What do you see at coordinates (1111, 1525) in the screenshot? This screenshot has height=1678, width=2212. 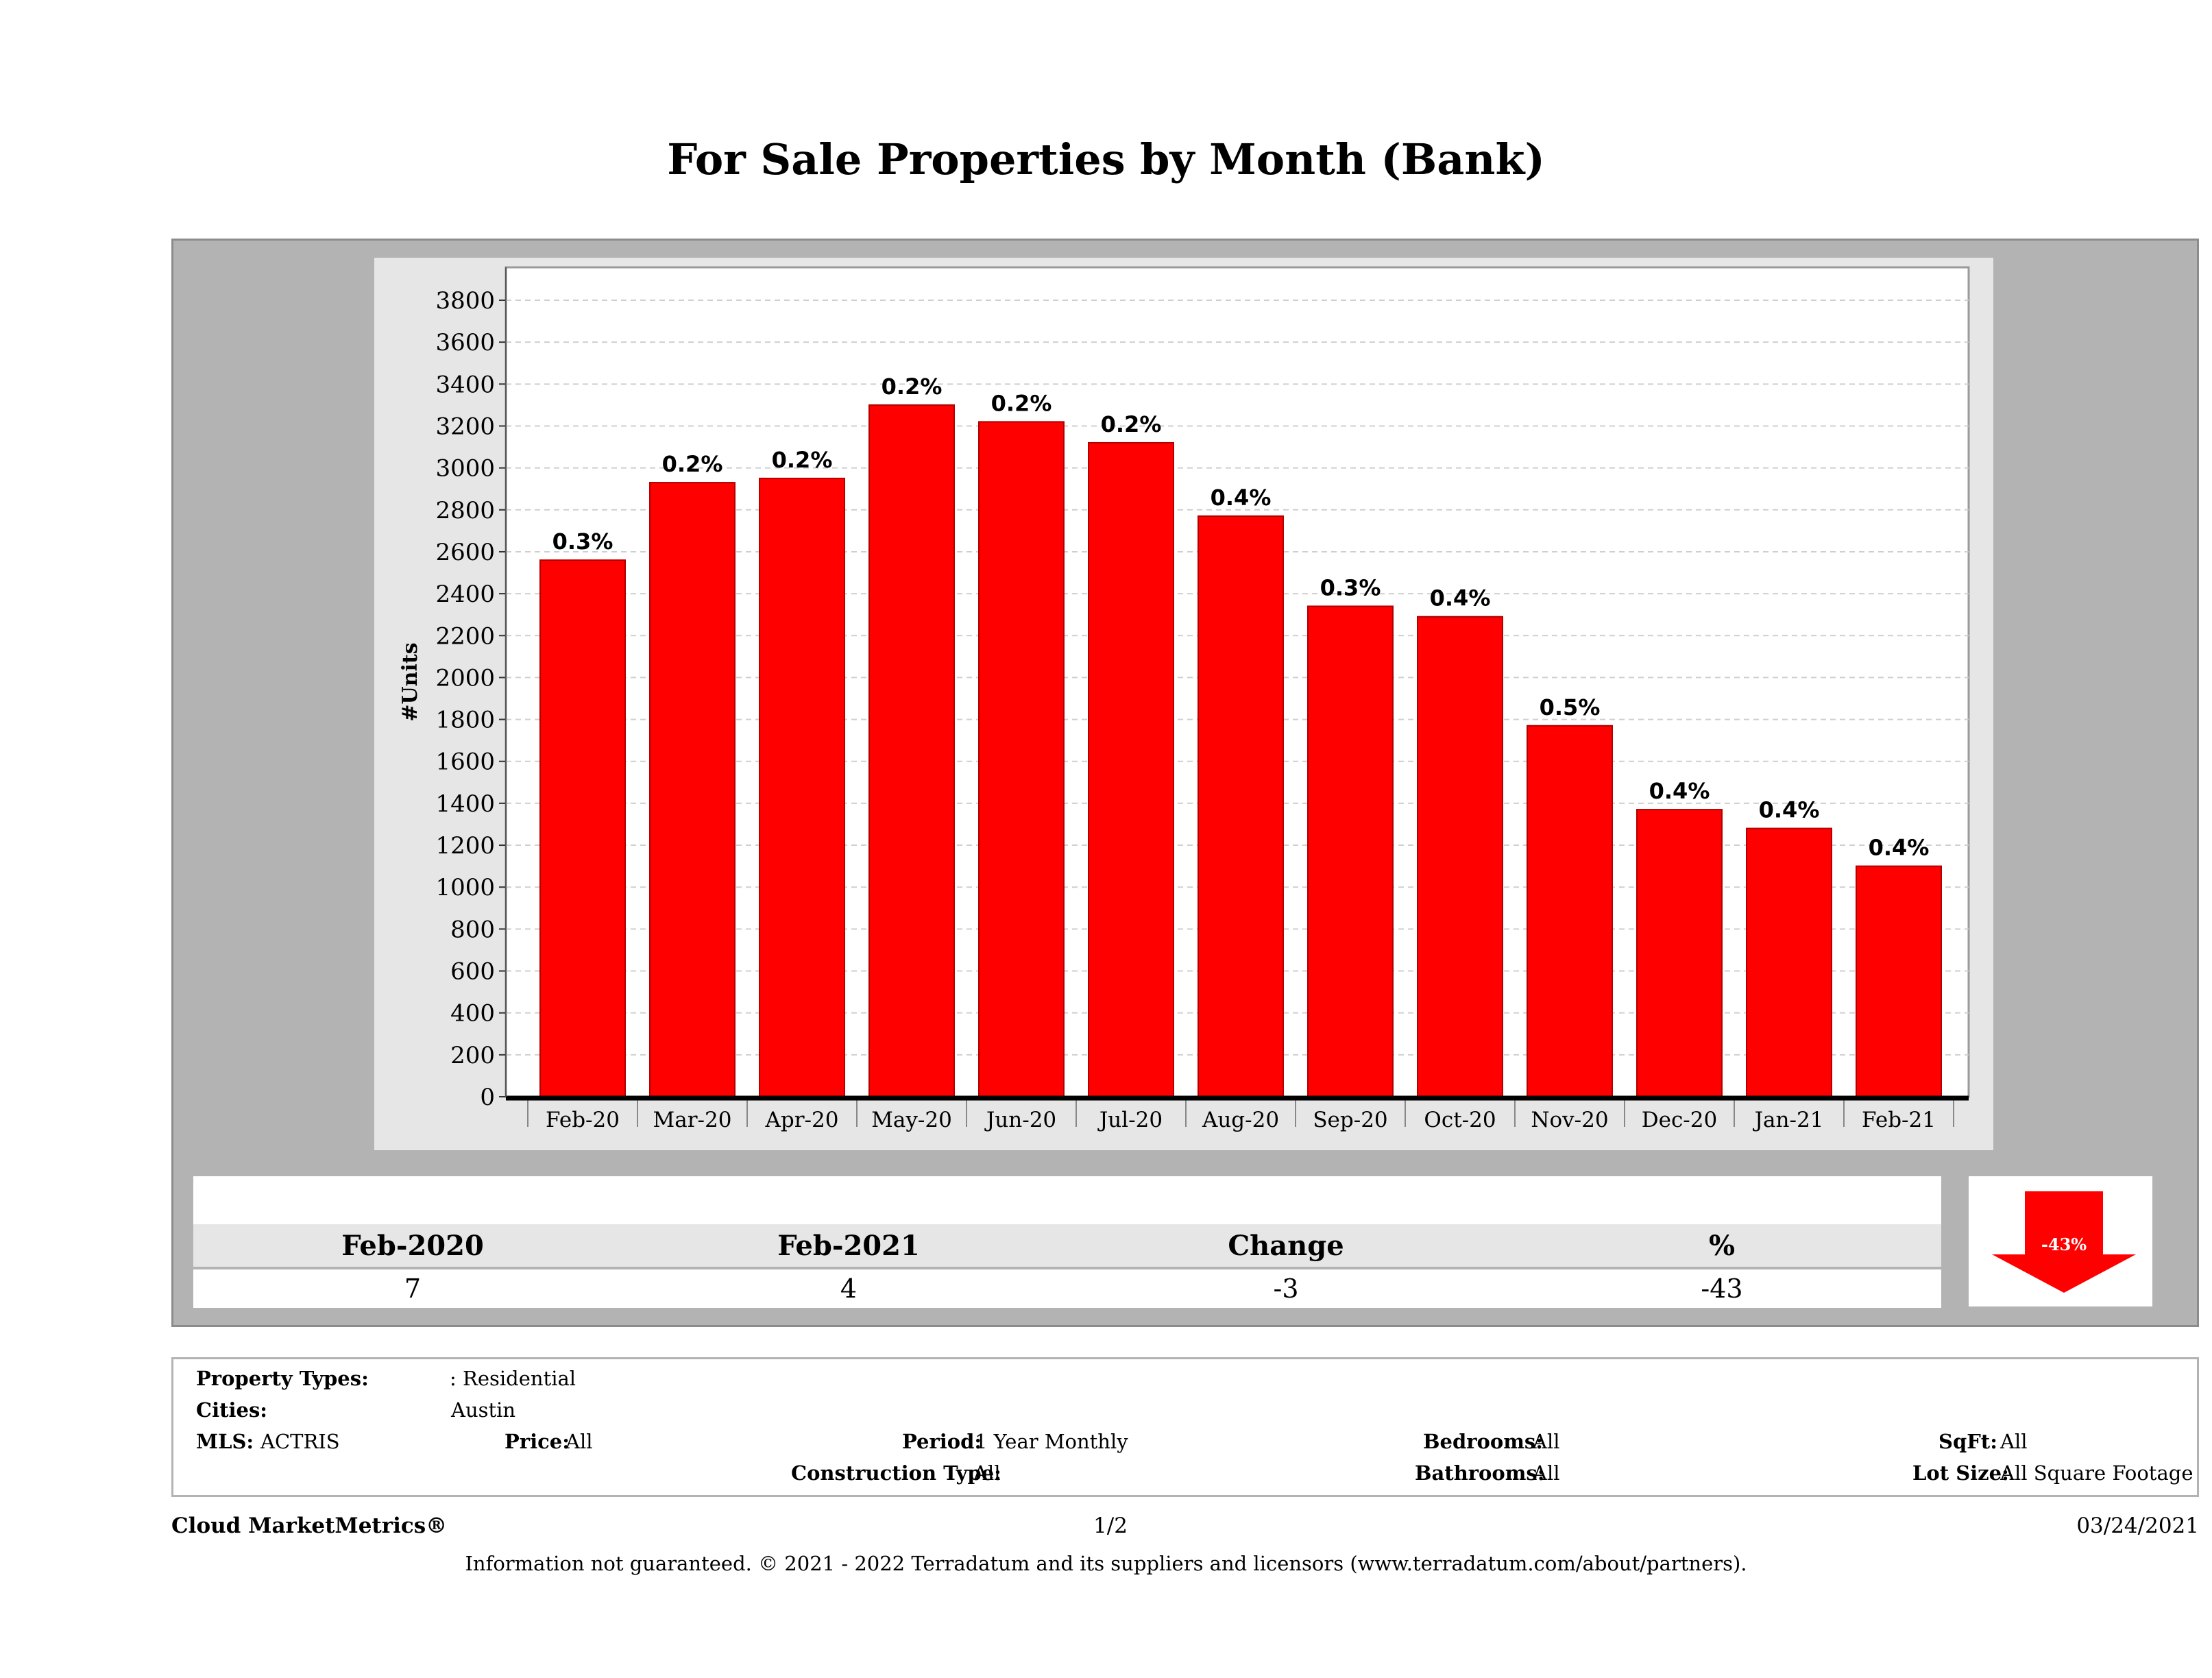 I see `footer-page-number: 1/2` at bounding box center [1111, 1525].